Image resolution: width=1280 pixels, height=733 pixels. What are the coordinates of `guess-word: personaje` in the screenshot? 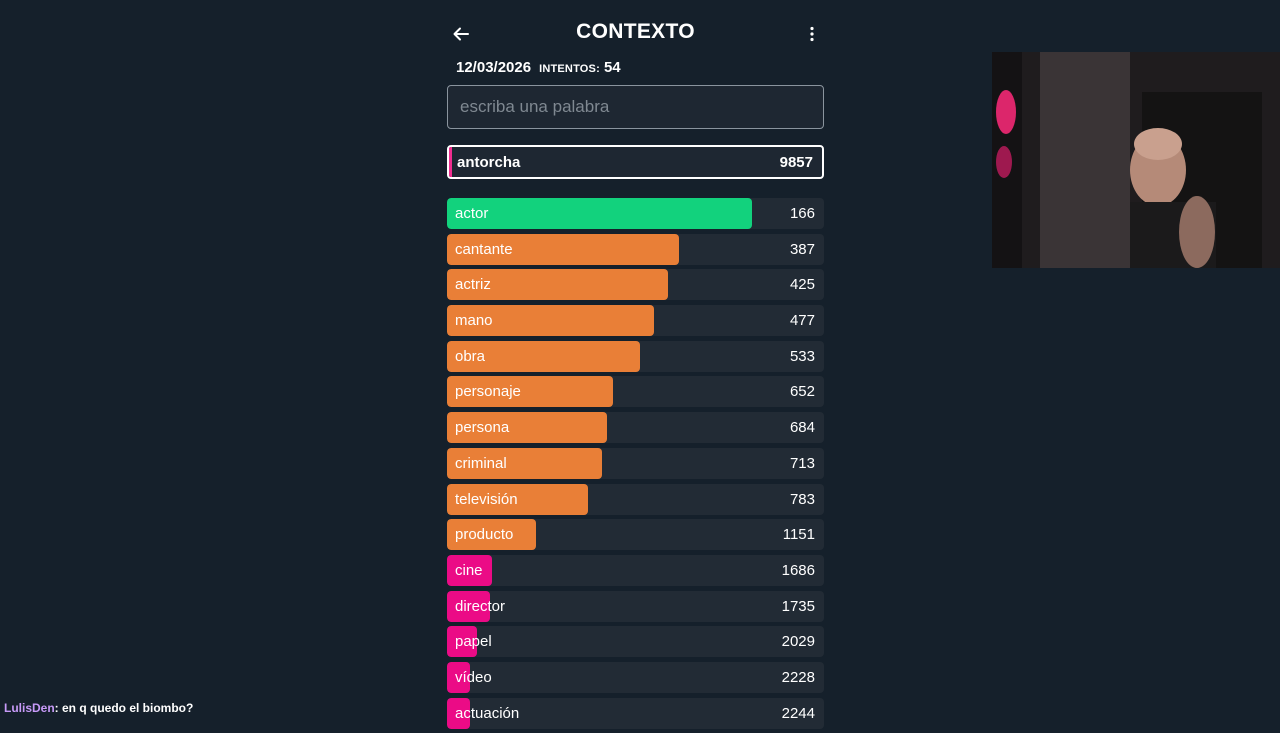 It's located at (488, 392).